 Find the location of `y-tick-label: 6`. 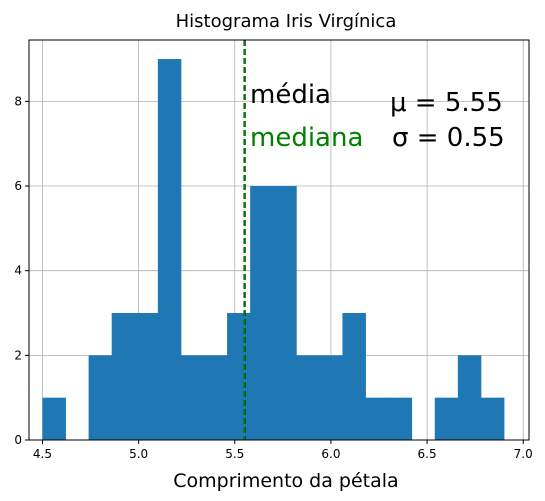

y-tick-label: 6 is located at coordinates (18, 186).